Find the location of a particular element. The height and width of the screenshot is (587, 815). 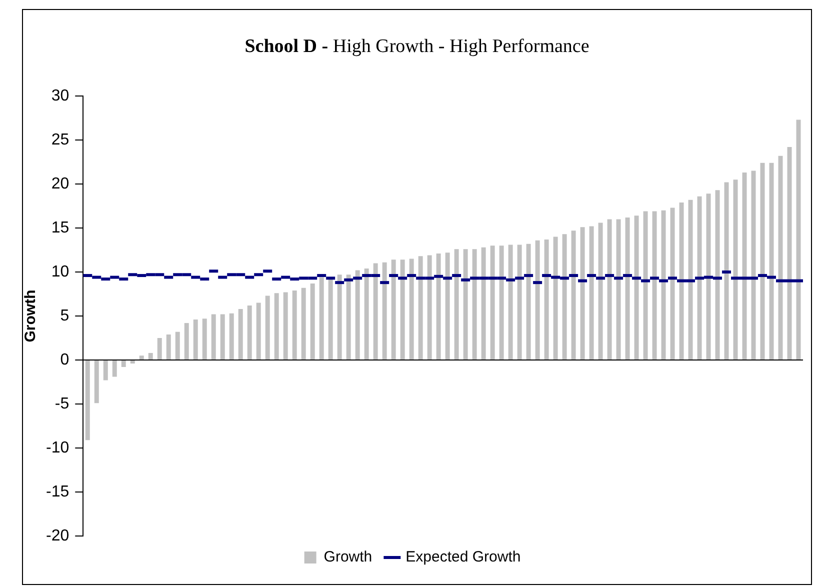

y-tick-label: 30 is located at coordinates (60, 95).